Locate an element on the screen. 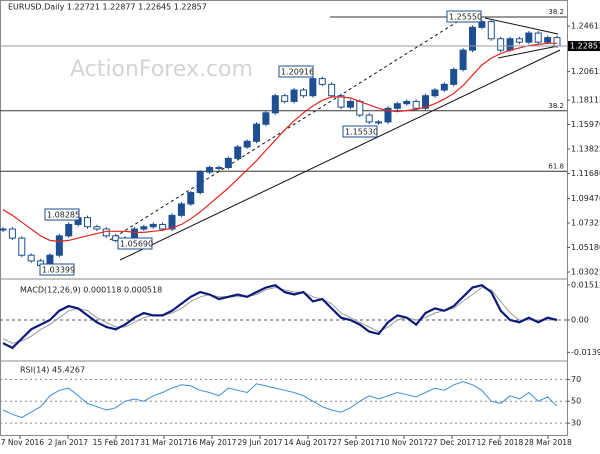 The height and width of the screenshot is (454, 600). x-tick-label: 15 Feb 2017 is located at coordinates (116, 442).